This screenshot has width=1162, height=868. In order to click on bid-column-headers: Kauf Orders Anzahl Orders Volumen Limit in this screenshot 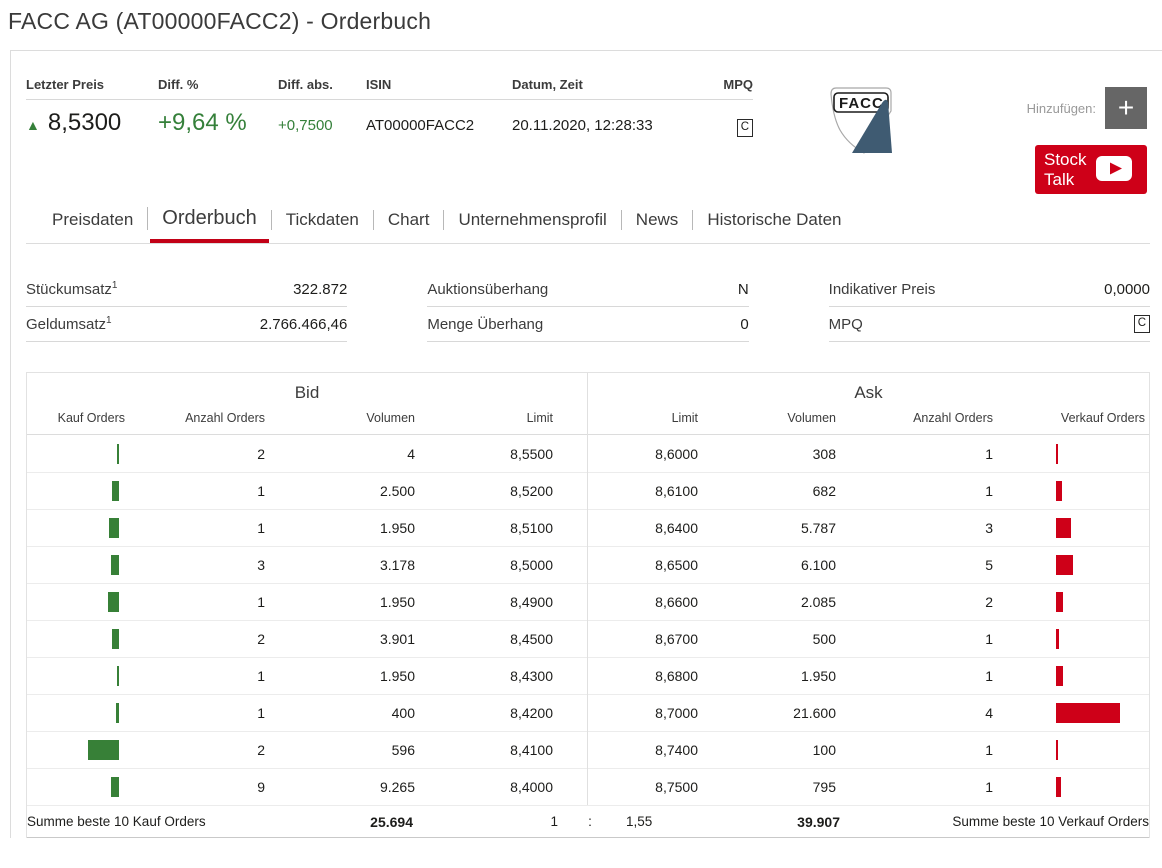, I will do `click(307, 423)`.